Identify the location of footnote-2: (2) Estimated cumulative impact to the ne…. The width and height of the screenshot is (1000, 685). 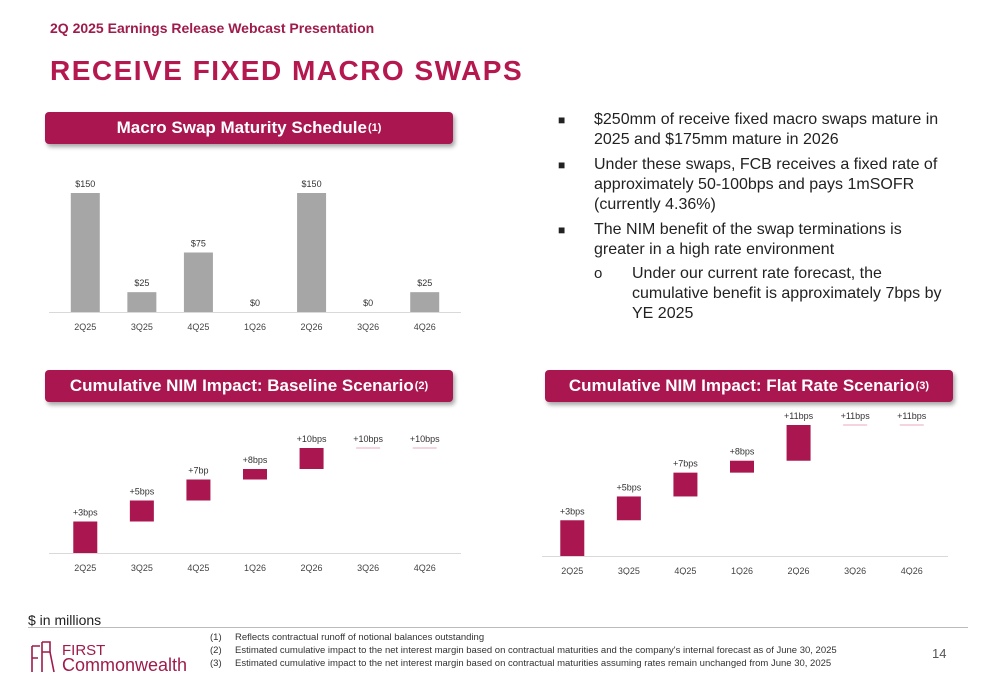
(523, 650).